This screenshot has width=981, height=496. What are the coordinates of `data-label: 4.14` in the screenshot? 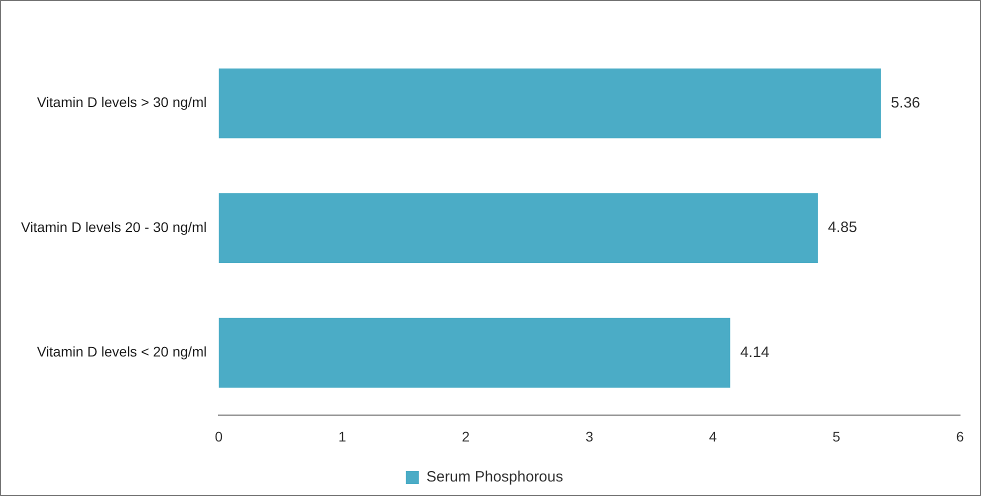 It's located at (755, 352).